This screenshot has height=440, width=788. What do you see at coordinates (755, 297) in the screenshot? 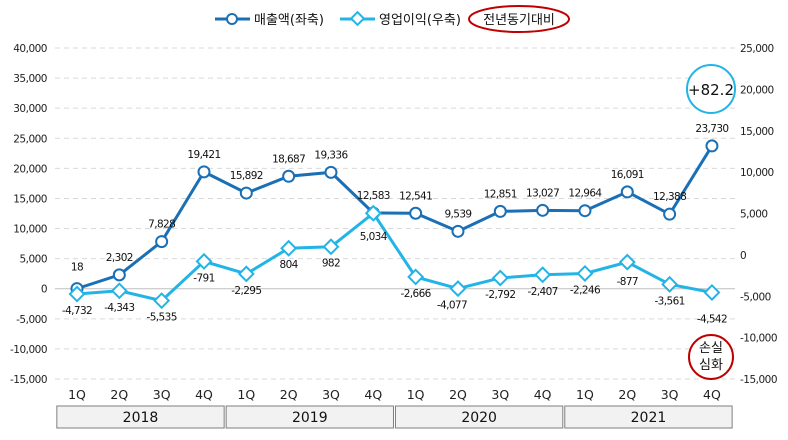
I see `right-tick-label: -5,000` at bounding box center [755, 297].